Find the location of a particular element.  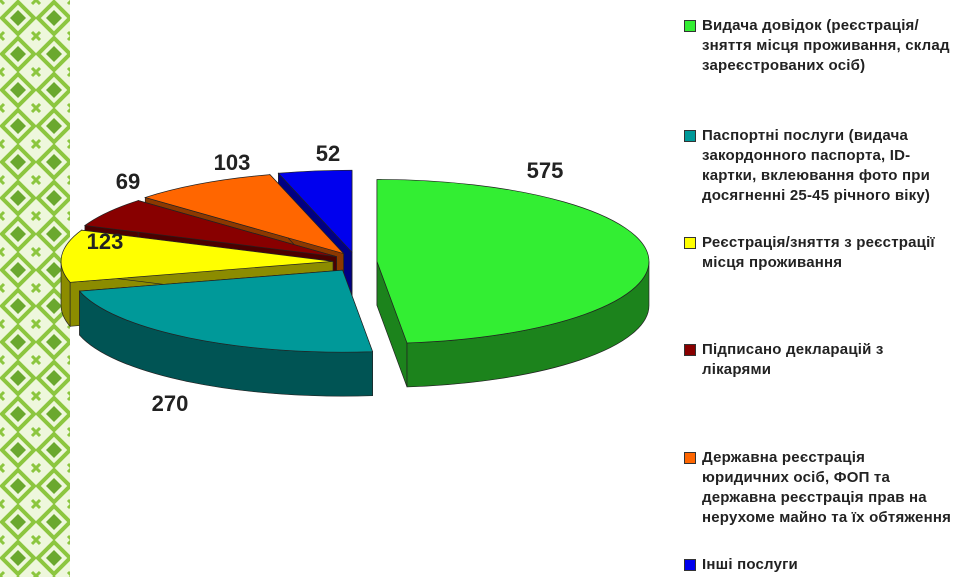

data-label: 123 is located at coordinates (105, 241).